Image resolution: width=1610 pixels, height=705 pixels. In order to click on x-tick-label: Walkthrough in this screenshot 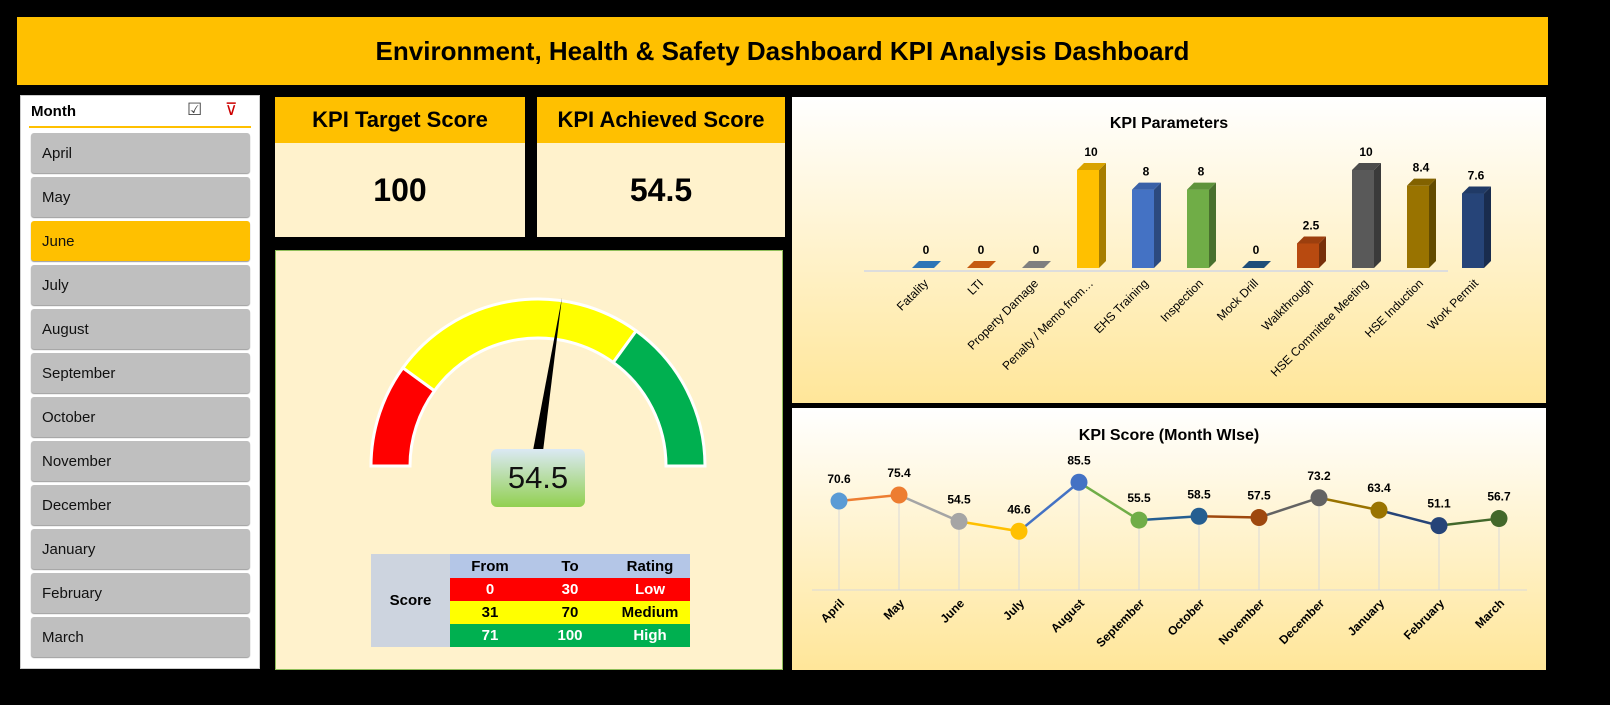, I will do `click(1287, 304)`.